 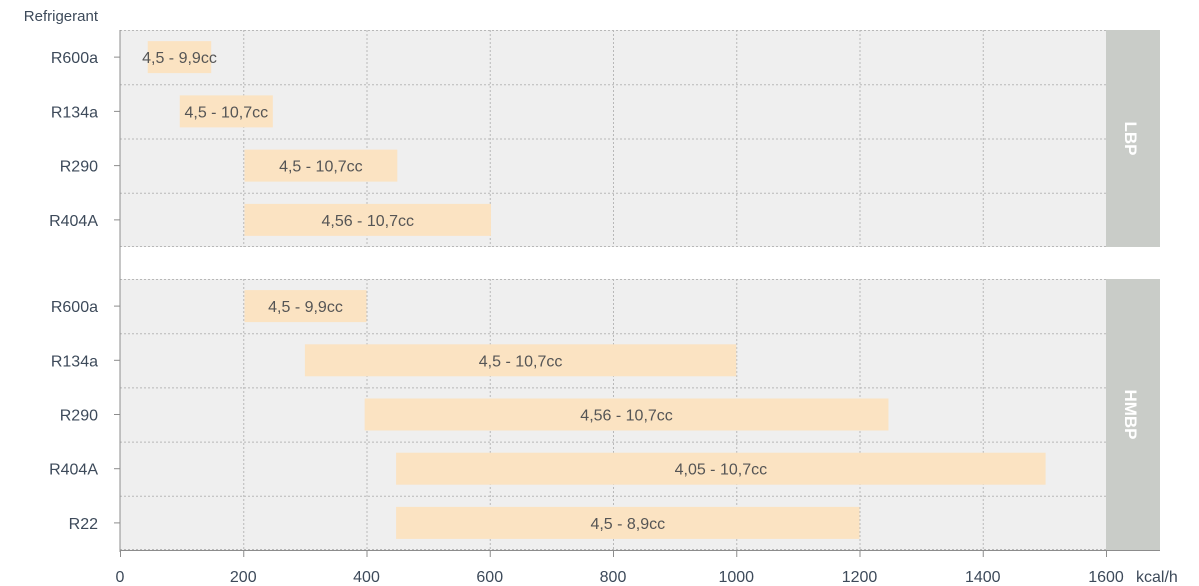 What do you see at coordinates (243, 577) in the screenshot?
I see `x-tick-label: 200` at bounding box center [243, 577].